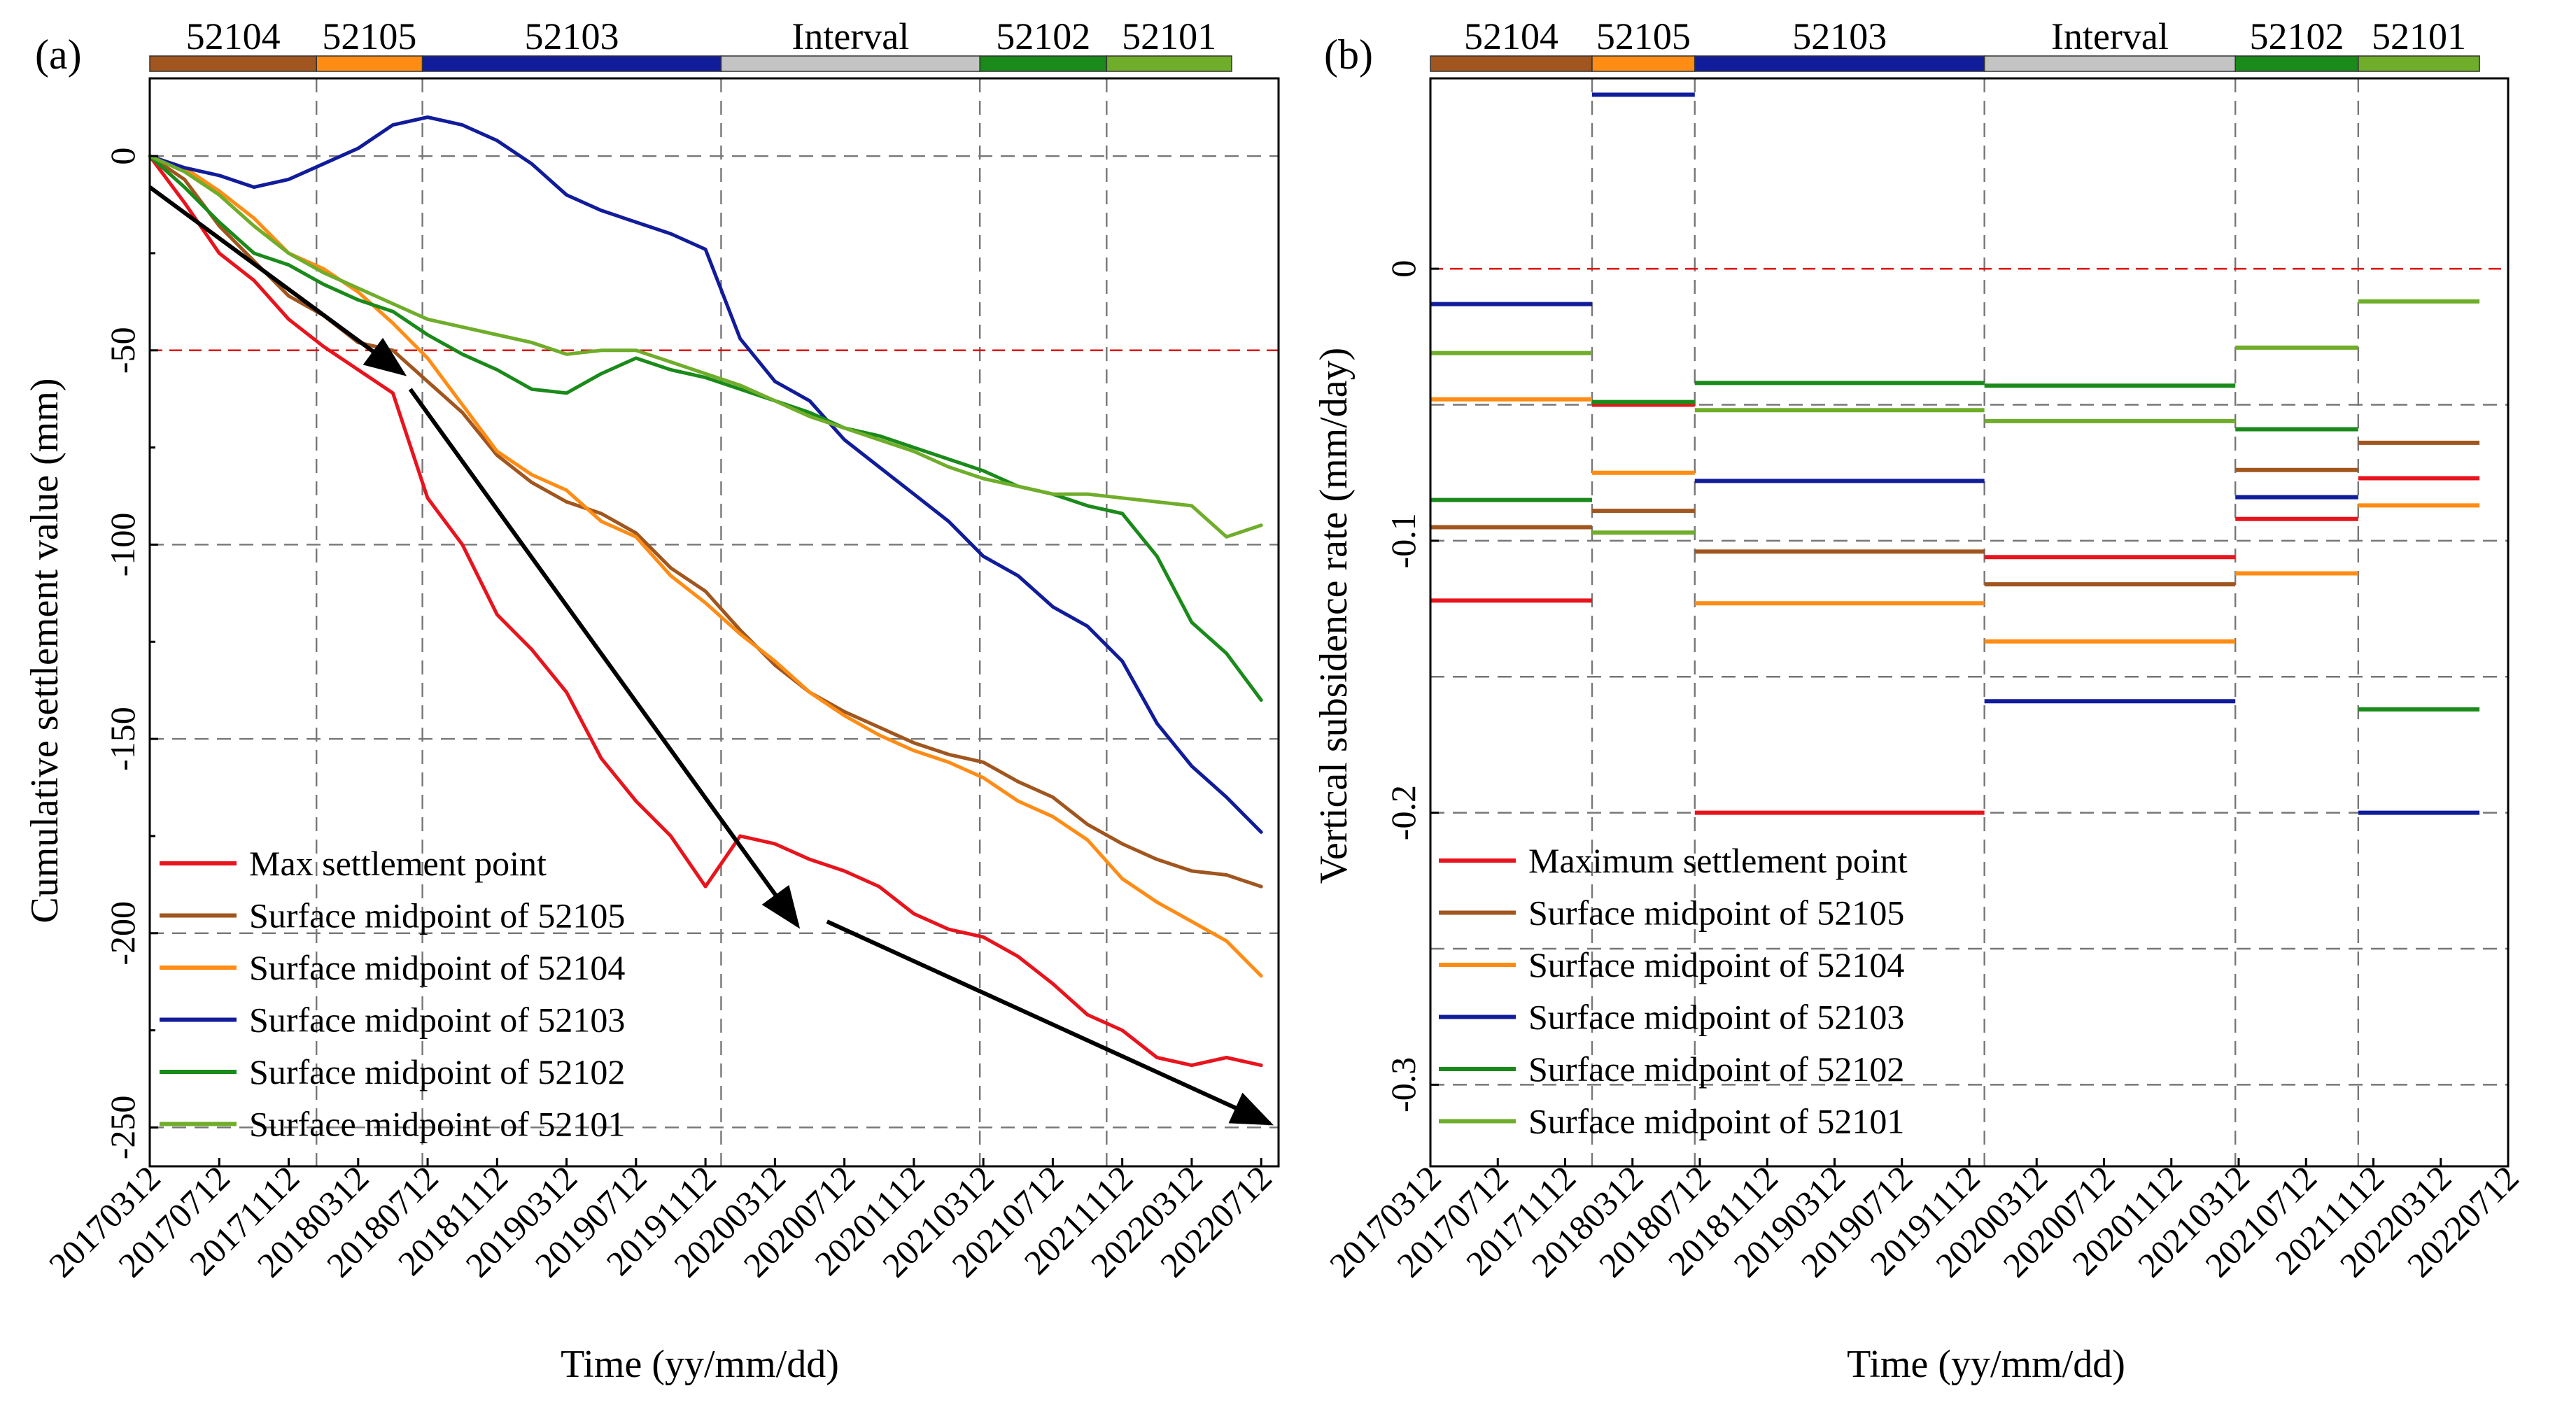 The image size is (2576, 1407). Describe the element at coordinates (44, 650) in the screenshot. I see `panel-a-y-axis-label: Cumulative settlement value (mm)` at that location.